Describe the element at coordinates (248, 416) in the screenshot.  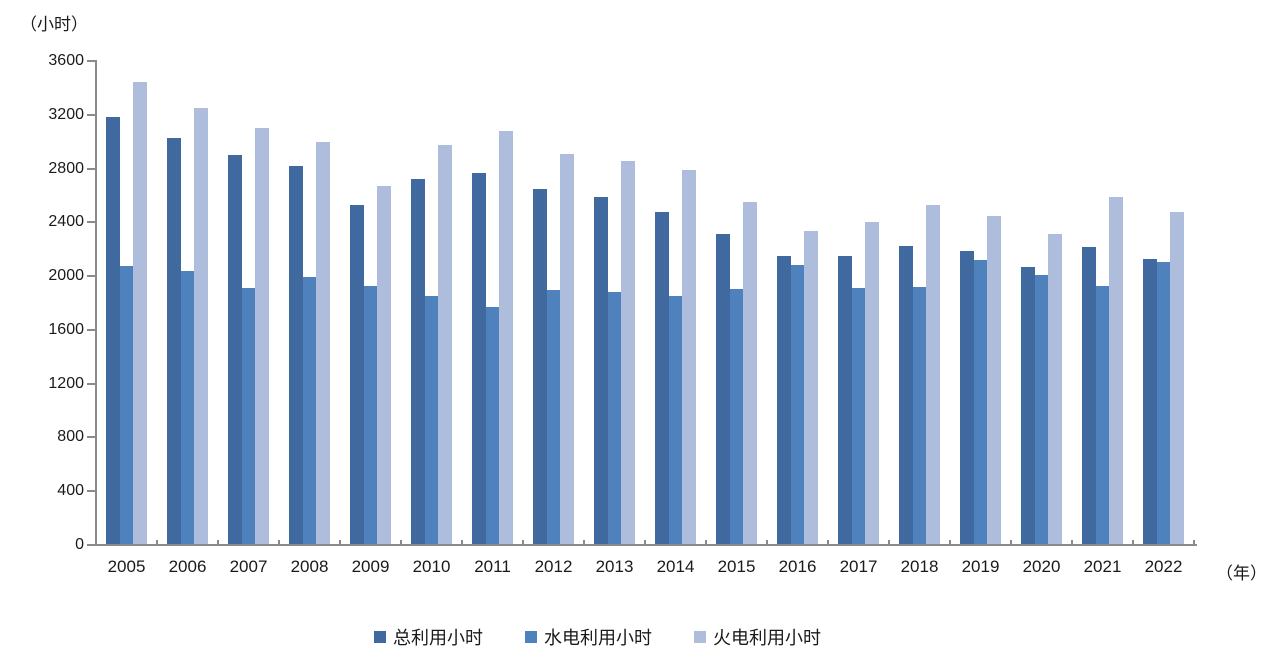
I see `bar-水电利用小时-2007` at that location.